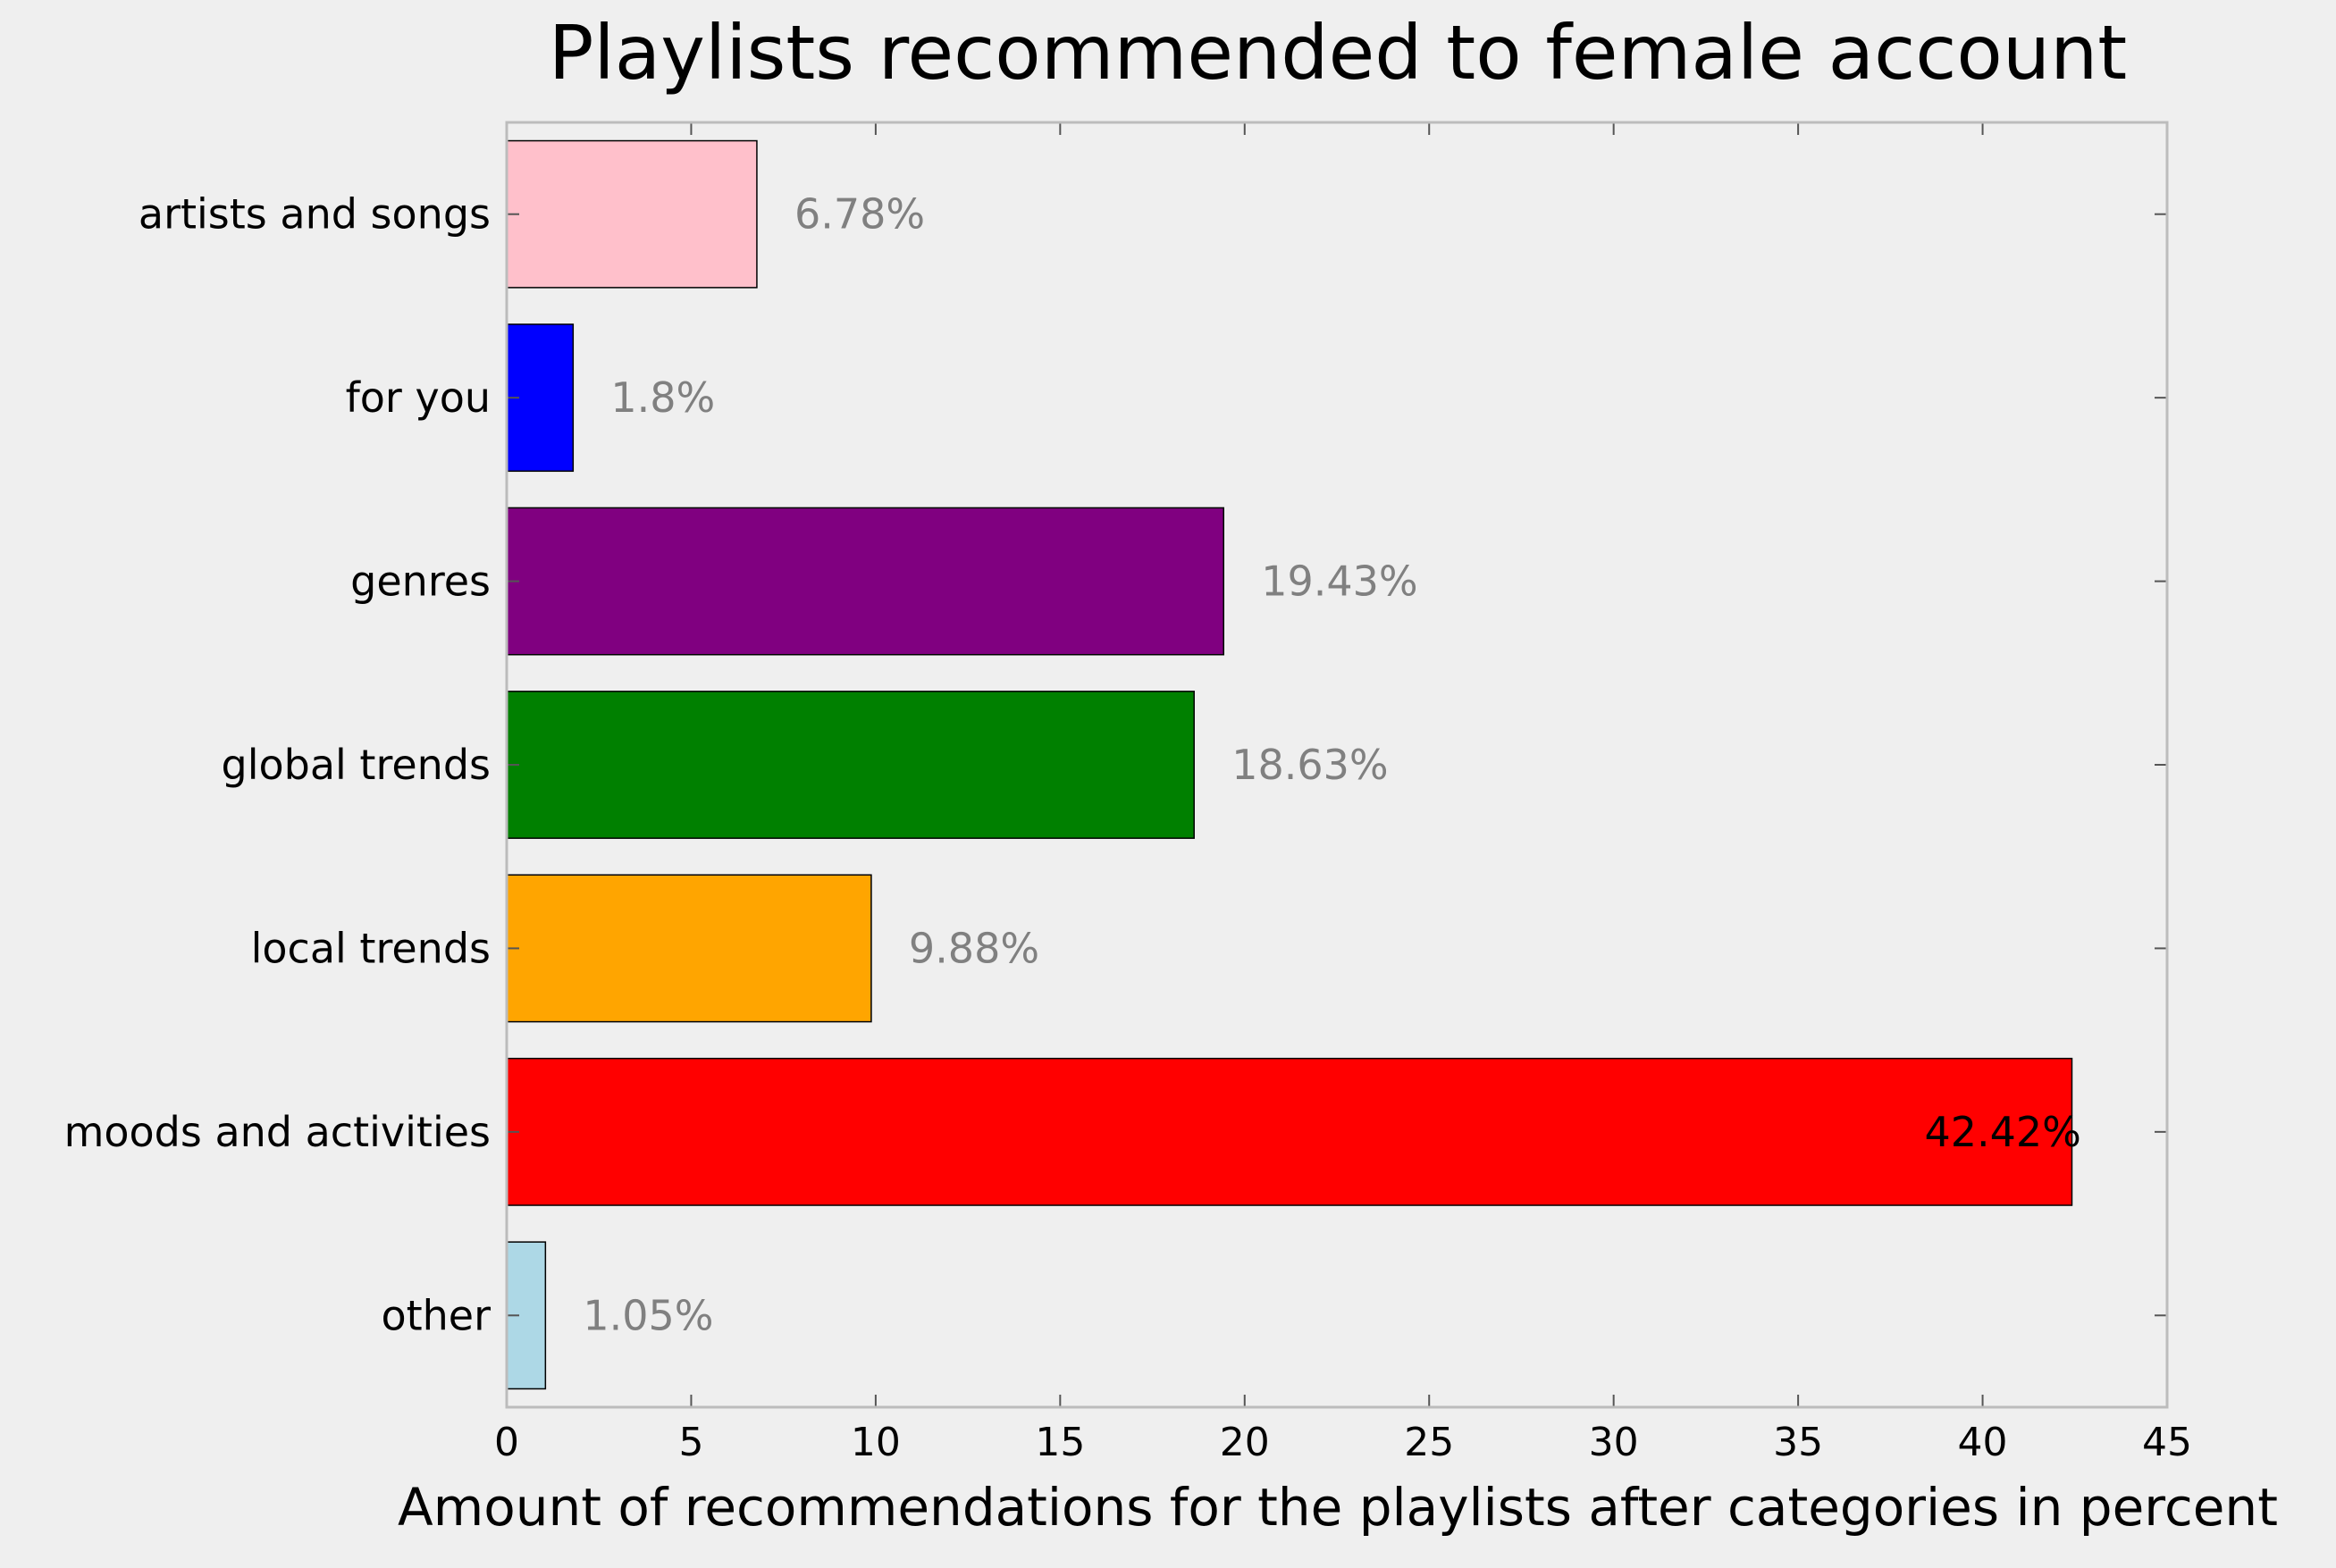  I want to click on bar-value-label: 6.78%, so click(859, 214).